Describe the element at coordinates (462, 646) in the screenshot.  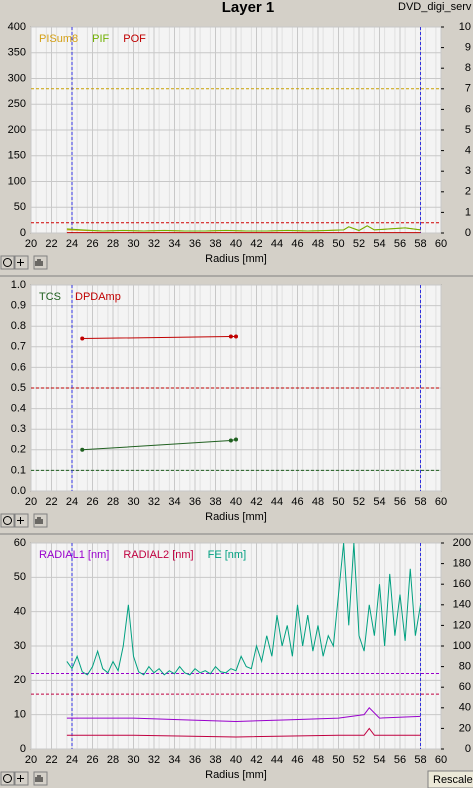
I see `y2-tick-label: 100` at that location.